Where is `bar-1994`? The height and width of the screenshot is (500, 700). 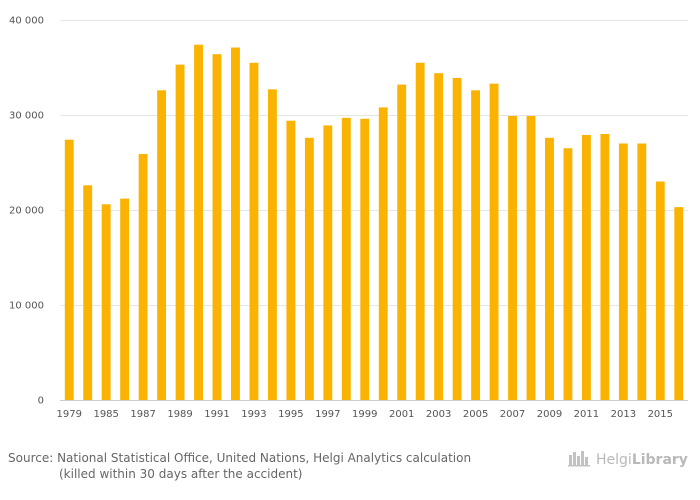
bar-1994 is located at coordinates (272, 244).